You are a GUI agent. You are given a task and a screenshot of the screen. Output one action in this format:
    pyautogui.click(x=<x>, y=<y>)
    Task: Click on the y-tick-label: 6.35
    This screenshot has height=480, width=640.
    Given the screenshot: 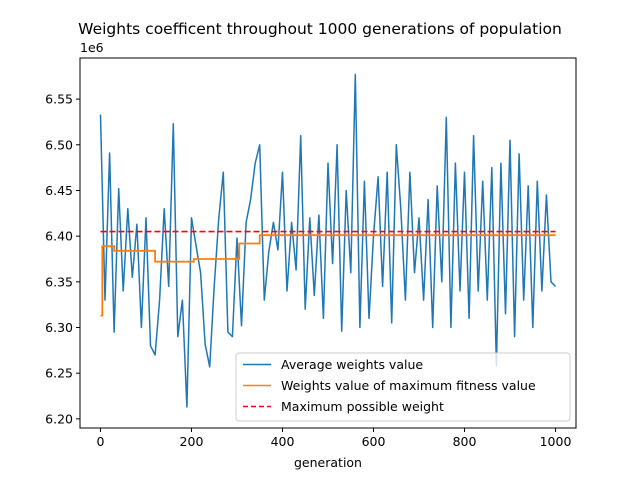 What is the action you would take?
    pyautogui.click(x=59, y=281)
    